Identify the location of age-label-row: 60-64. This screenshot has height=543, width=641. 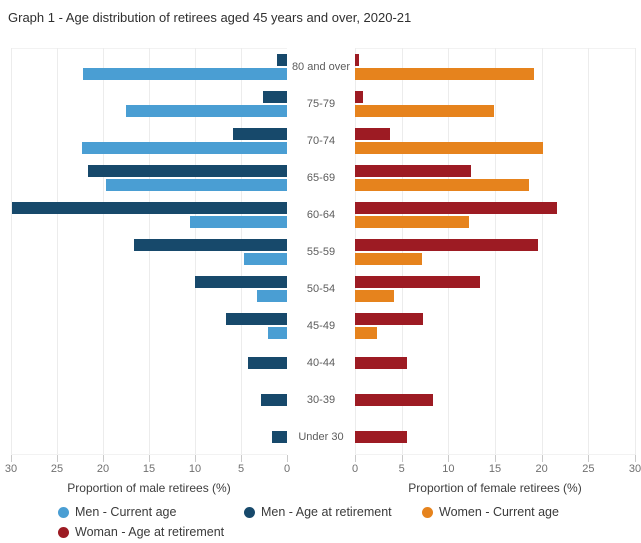
(321, 214).